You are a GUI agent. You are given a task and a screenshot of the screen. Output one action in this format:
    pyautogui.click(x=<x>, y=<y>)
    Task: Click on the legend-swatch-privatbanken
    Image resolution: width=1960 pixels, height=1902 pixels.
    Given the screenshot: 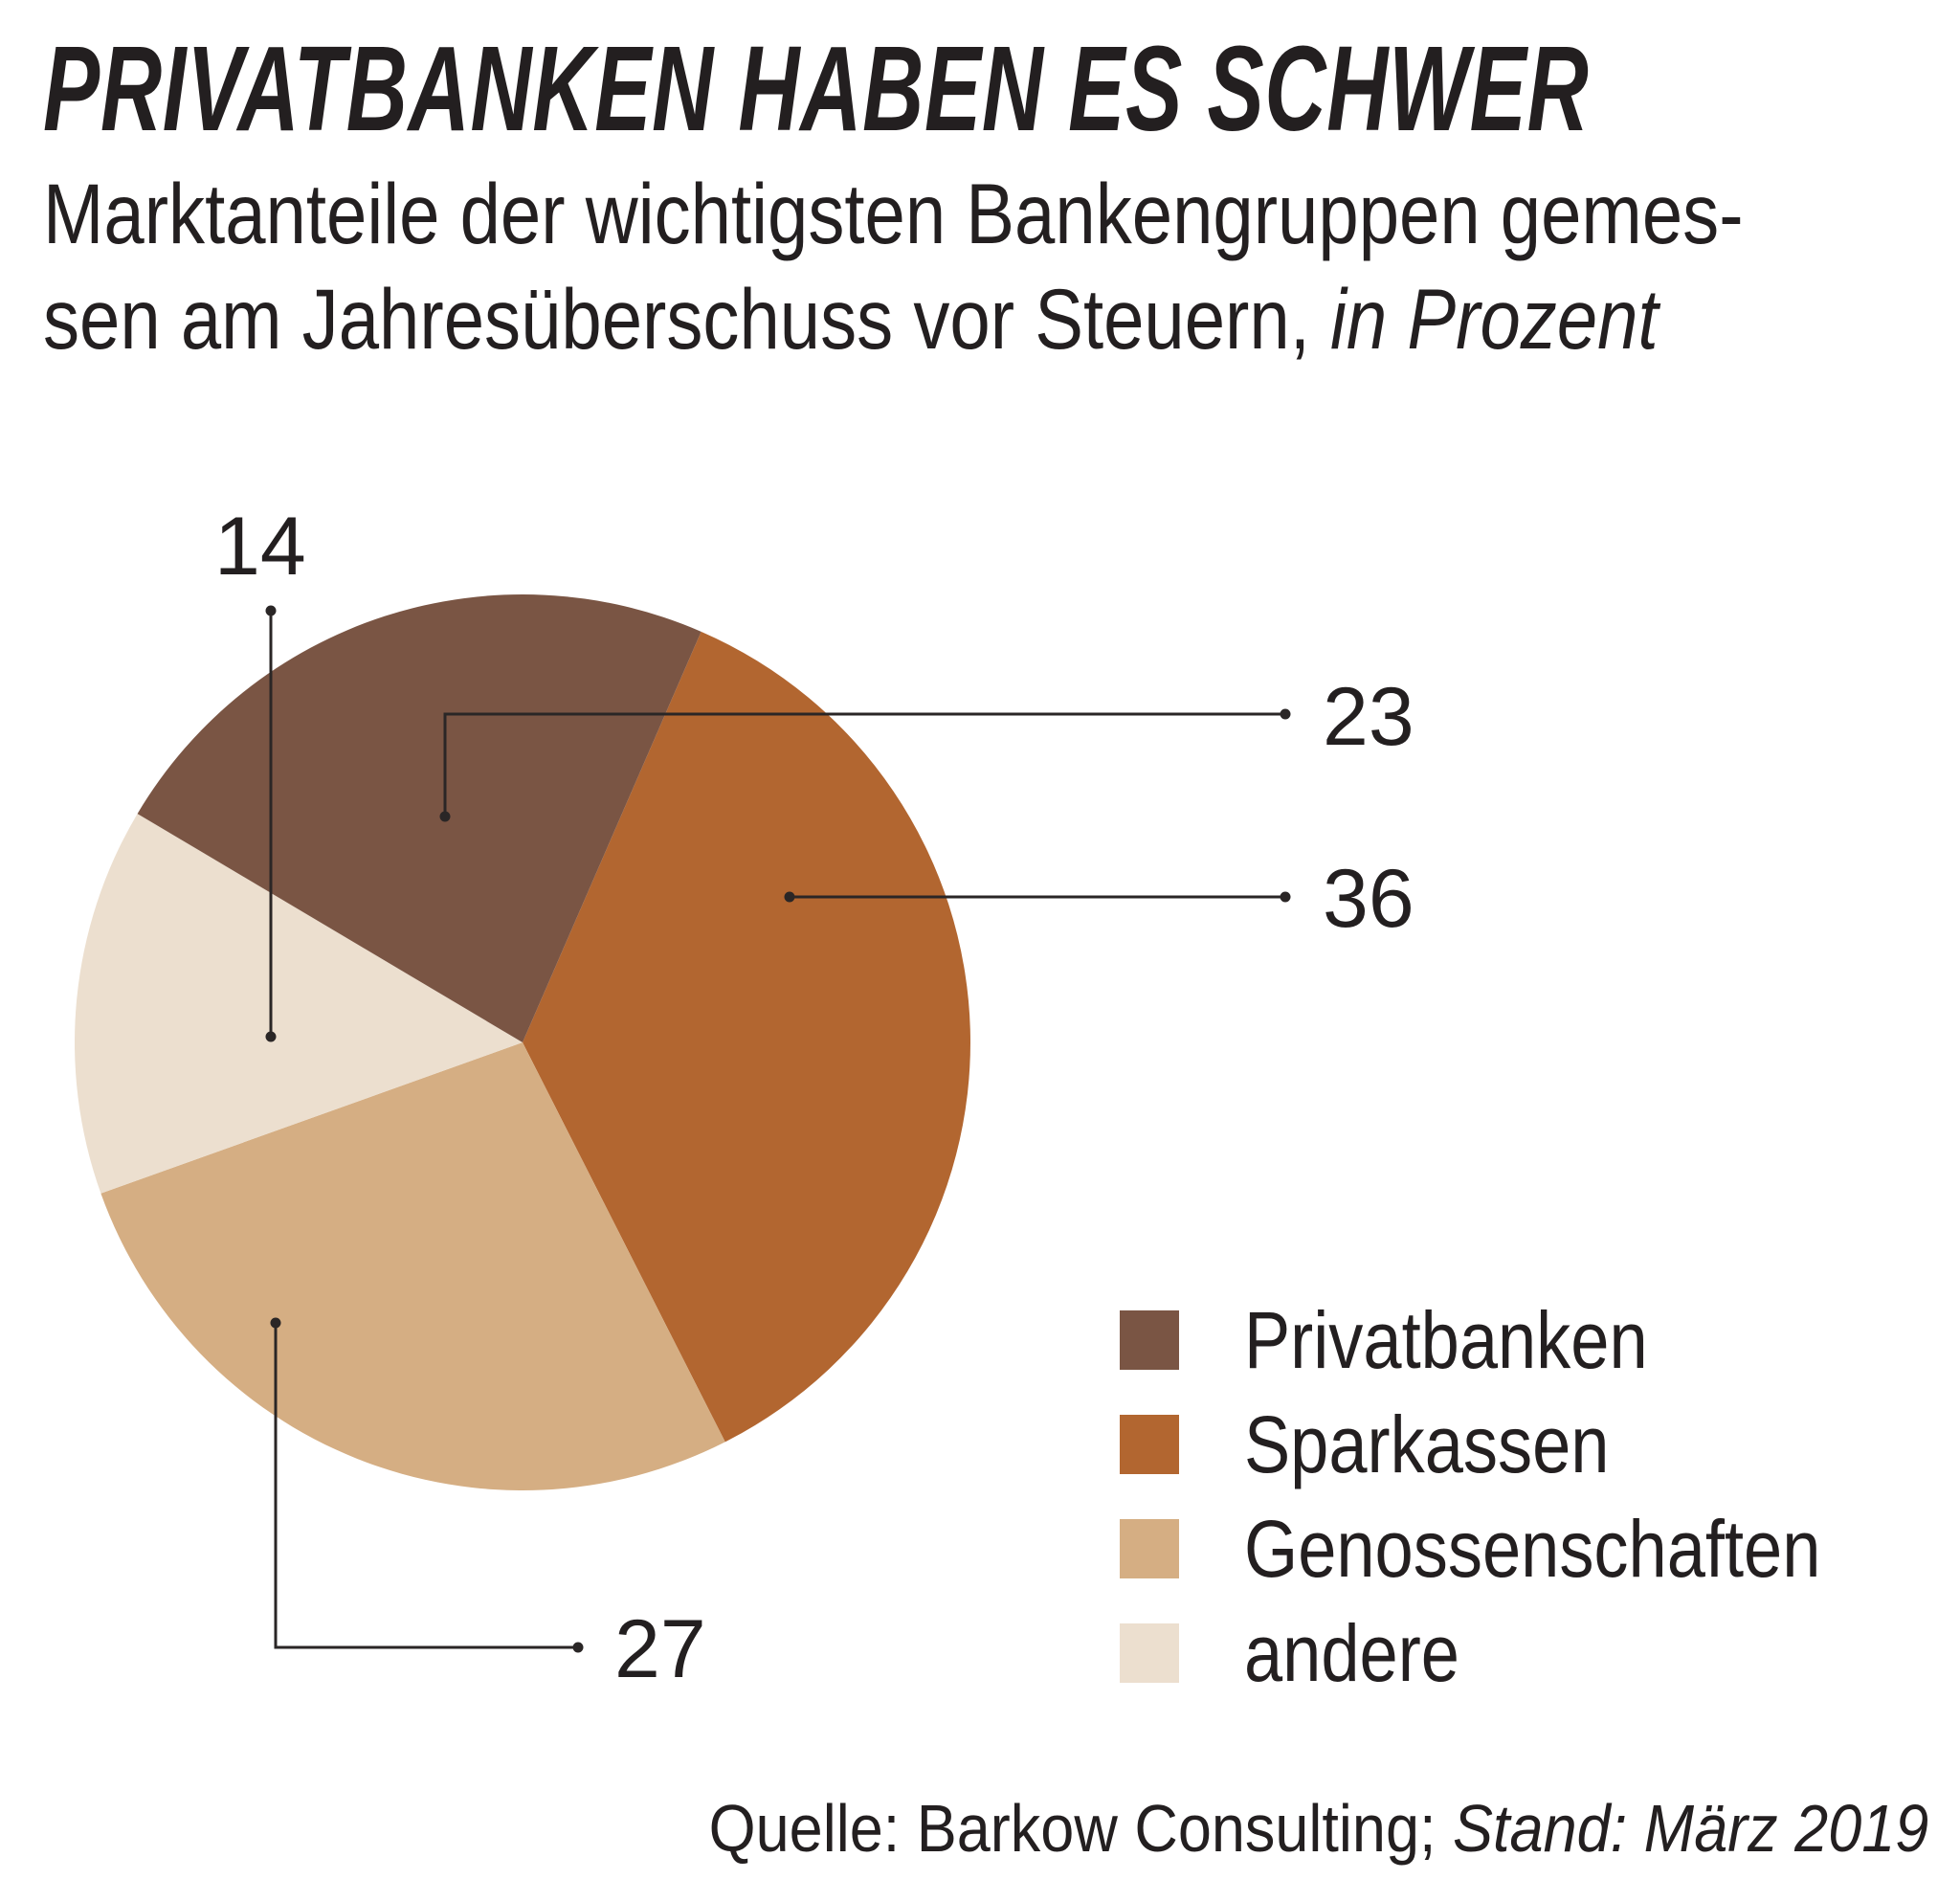 What is the action you would take?
    pyautogui.click(x=1149, y=1339)
    